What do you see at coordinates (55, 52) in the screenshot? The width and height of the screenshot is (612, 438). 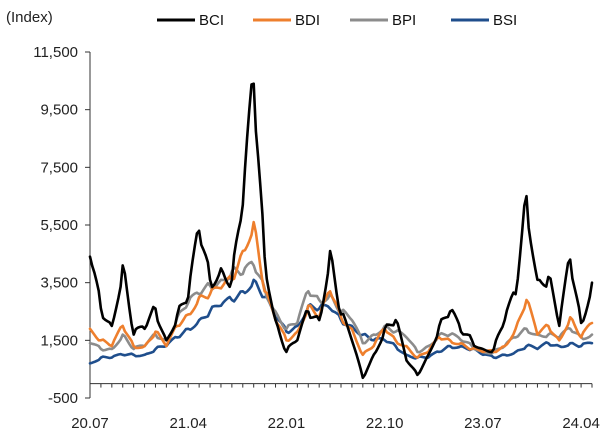 I see `y-tick-label: 11,500` at bounding box center [55, 52].